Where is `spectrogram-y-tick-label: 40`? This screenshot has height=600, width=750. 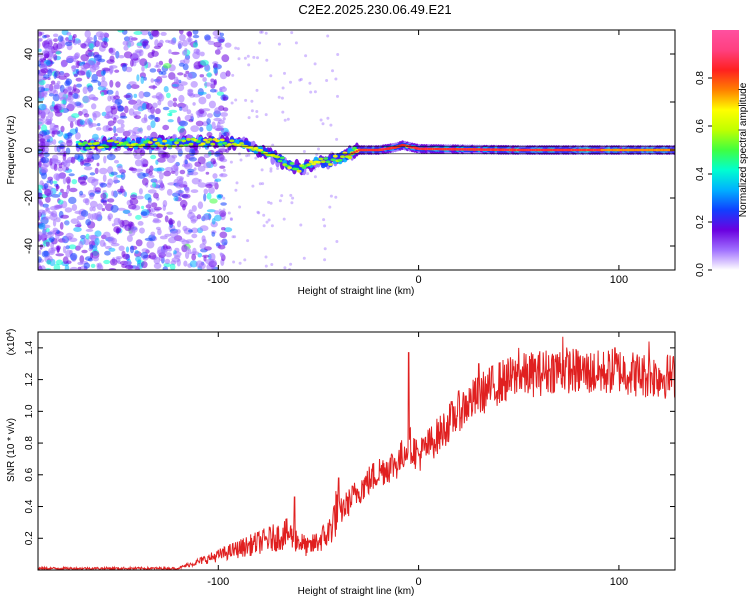 spectrogram-y-tick-label: 40 is located at coordinates (29, 54).